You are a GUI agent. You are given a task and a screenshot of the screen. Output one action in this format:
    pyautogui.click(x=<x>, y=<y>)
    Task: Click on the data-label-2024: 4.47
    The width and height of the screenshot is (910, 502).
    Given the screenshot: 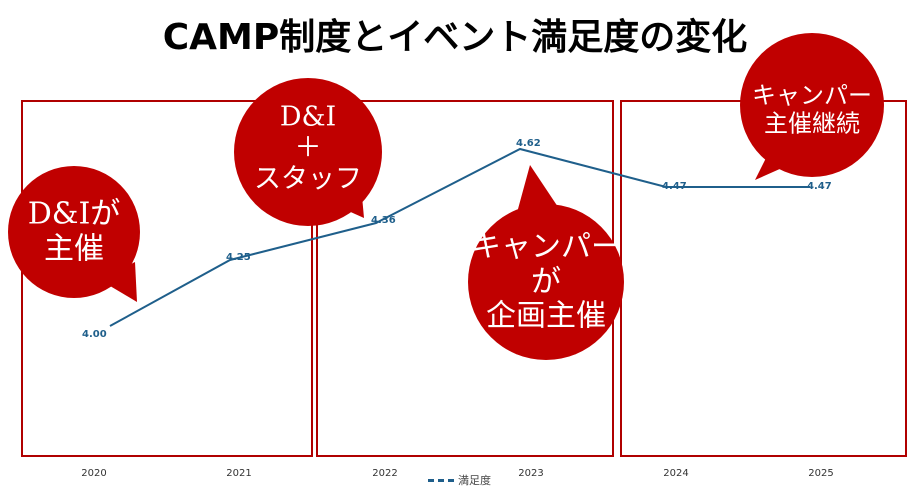 What is the action you would take?
    pyautogui.click(x=674, y=186)
    